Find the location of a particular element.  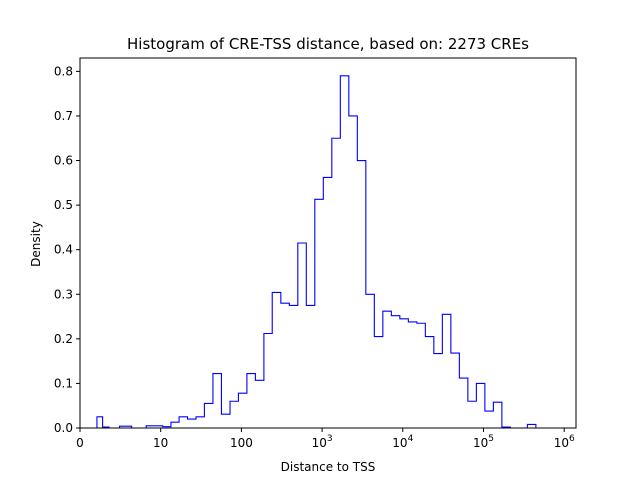

x-tick-label: 100 is located at coordinates (241, 443).